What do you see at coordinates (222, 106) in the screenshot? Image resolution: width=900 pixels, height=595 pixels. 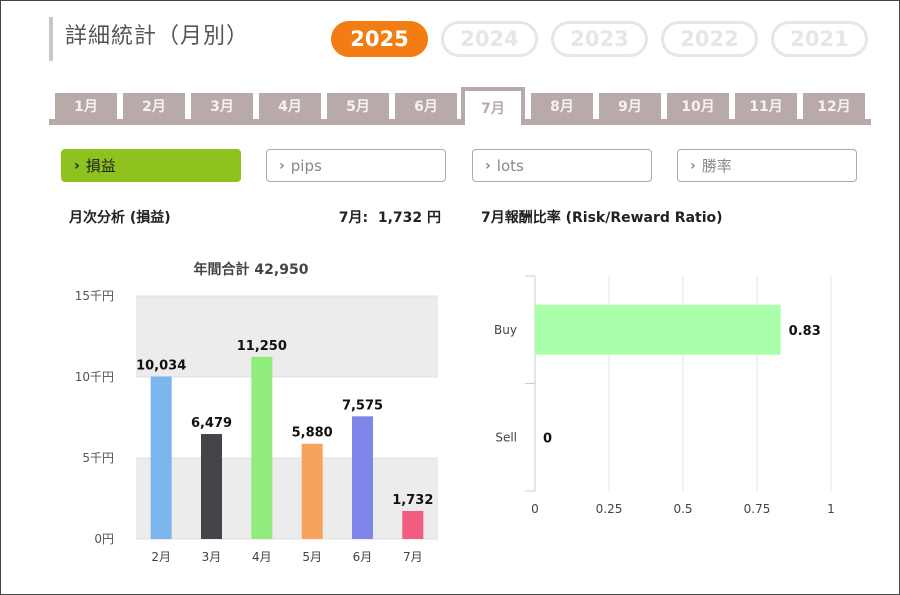 I see `tab-month-3: 3月` at bounding box center [222, 106].